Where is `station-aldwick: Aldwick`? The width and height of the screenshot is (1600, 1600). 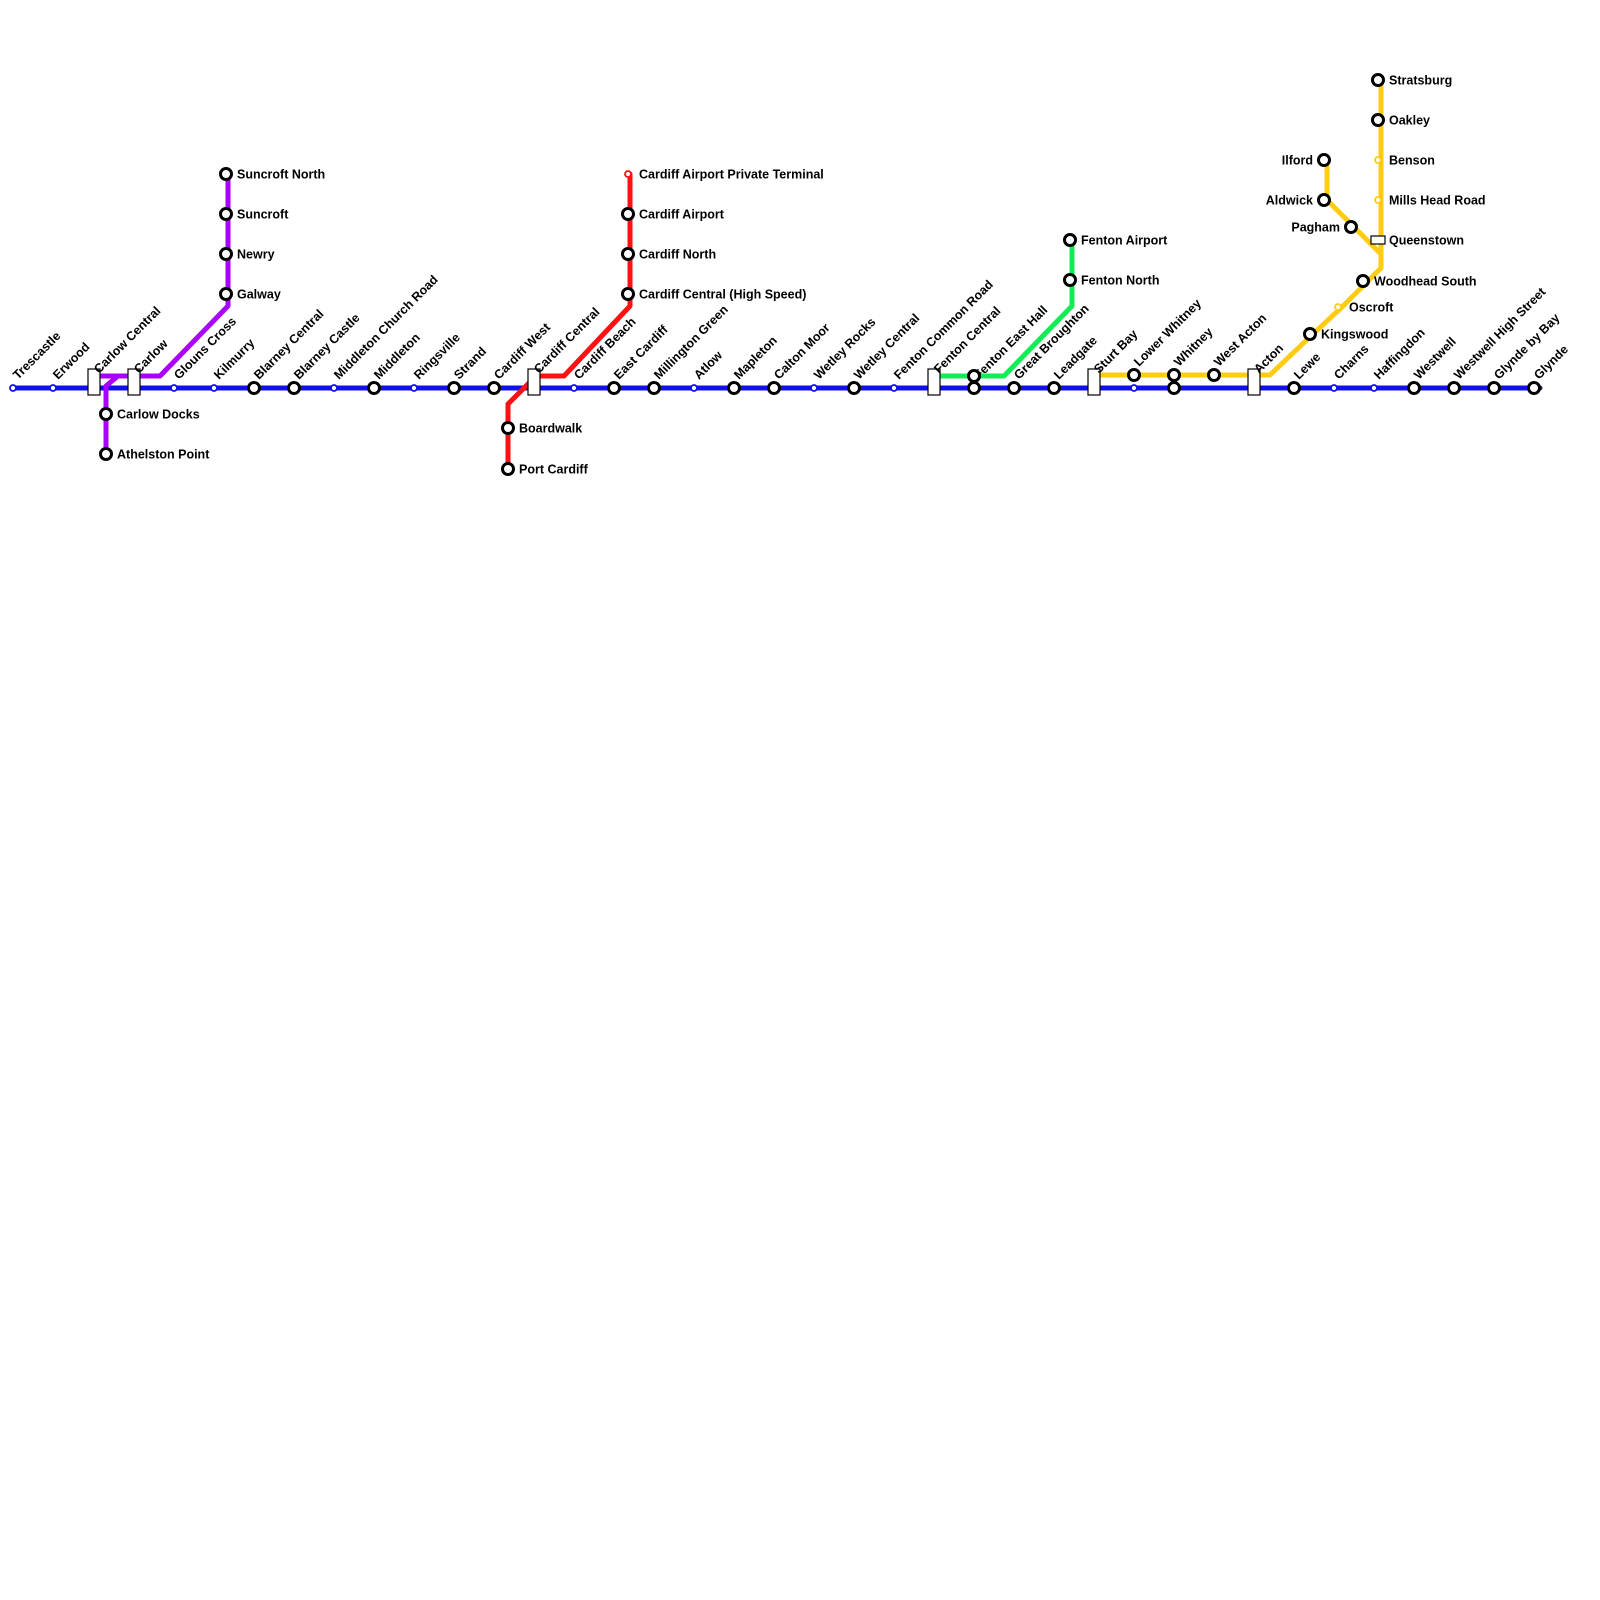
station-aldwick: Aldwick is located at coordinates (1298, 200).